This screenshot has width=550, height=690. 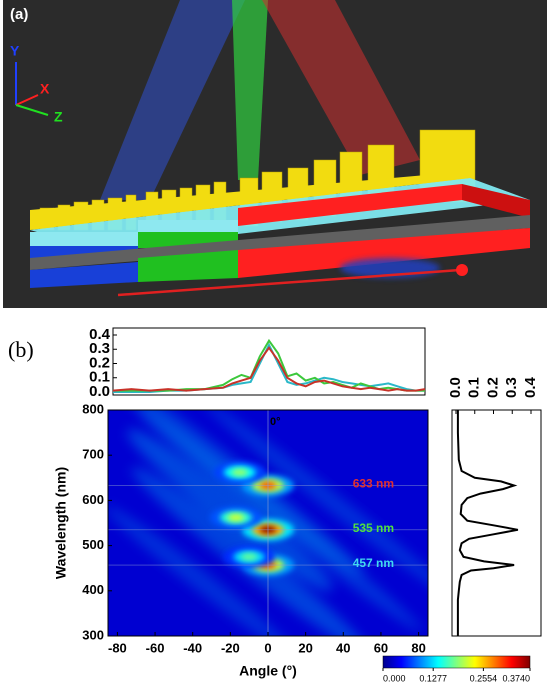 What do you see at coordinates (267, 647) in the screenshot?
I see `x-tick-label: 0` at bounding box center [267, 647].